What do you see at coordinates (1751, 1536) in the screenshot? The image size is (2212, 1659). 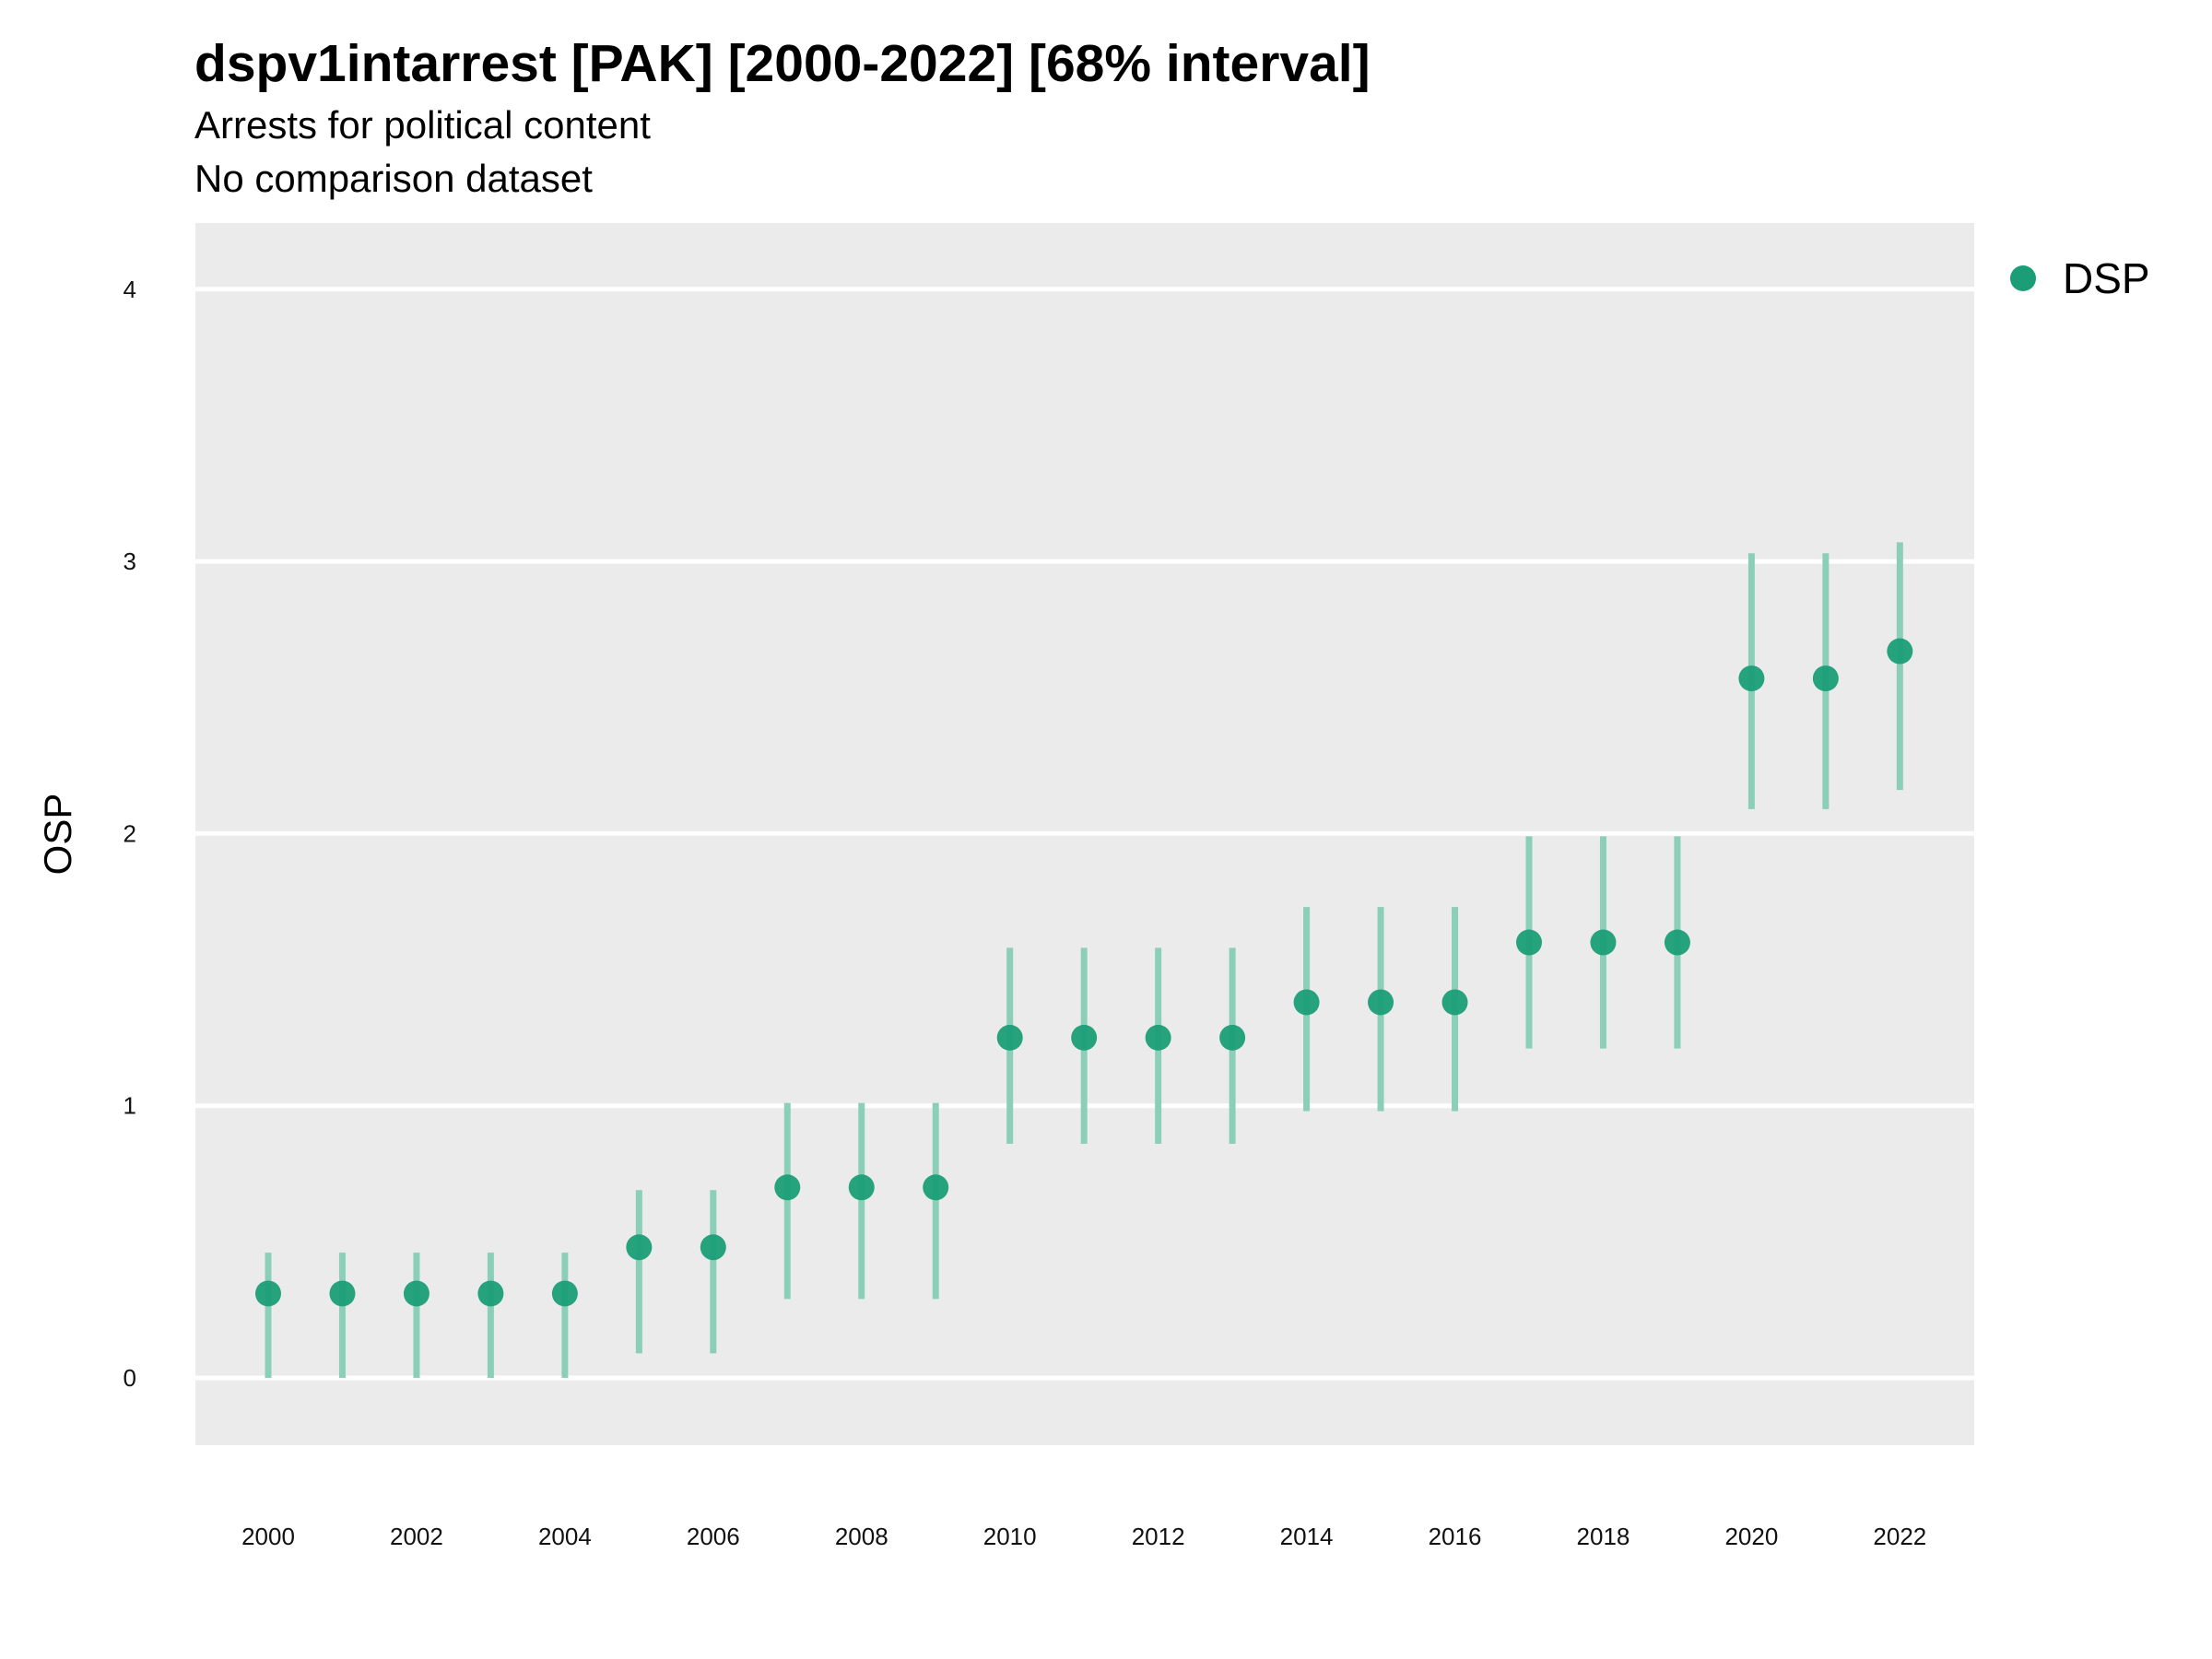 I see `x-tick-label-2020: 2020` at bounding box center [1751, 1536].